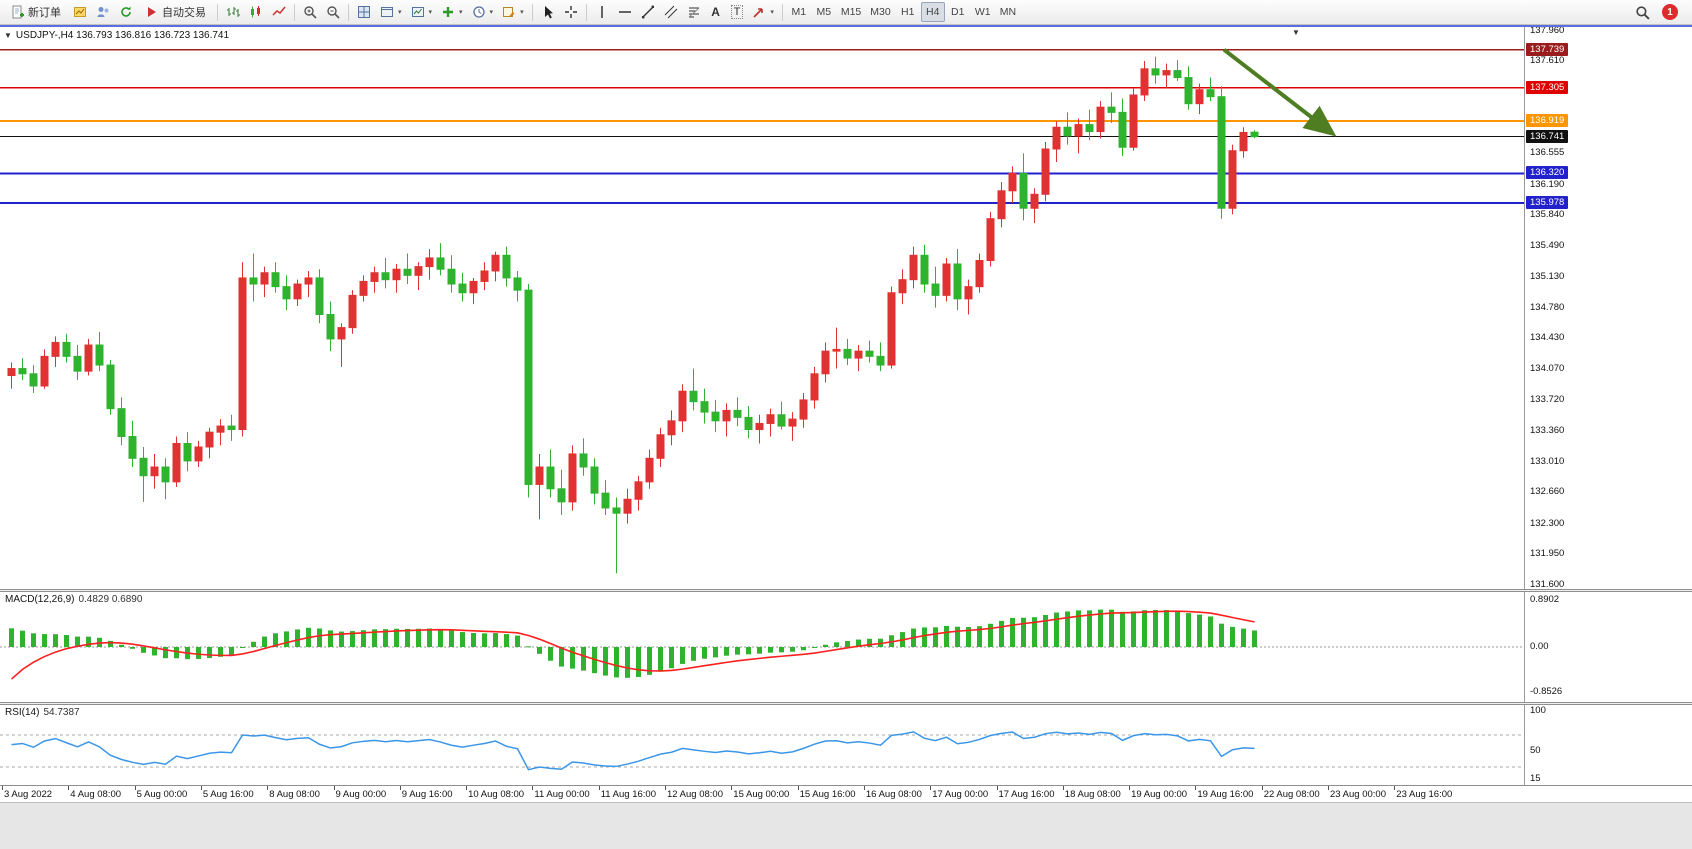  What do you see at coordinates (799, 12) in the screenshot?
I see `timeframe-m1-button: M1` at bounding box center [799, 12].